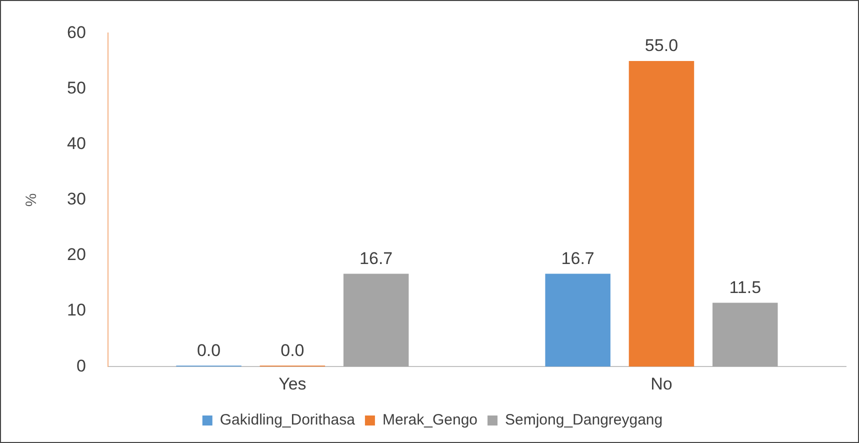 This screenshot has height=443, width=859. Describe the element at coordinates (76, 144) in the screenshot. I see `y-tick-label: 40` at that location.